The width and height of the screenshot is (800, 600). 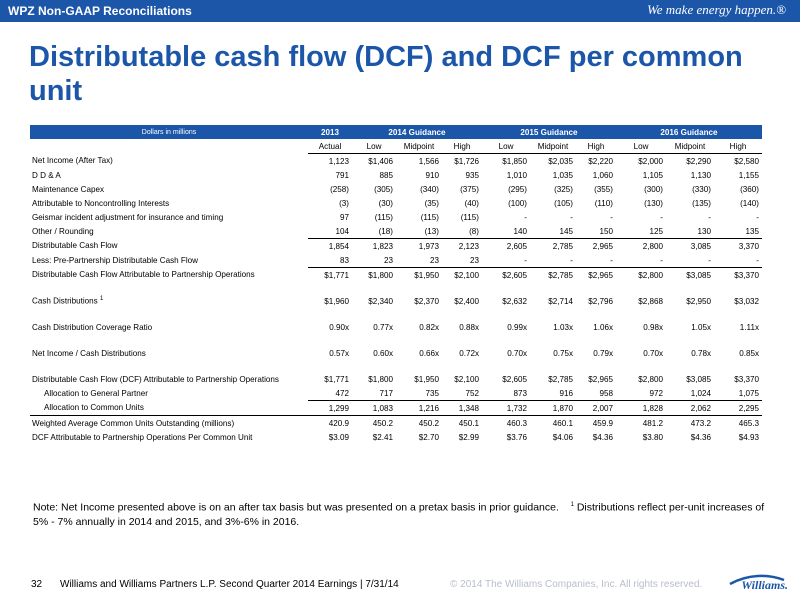 What do you see at coordinates (746, 379) in the screenshot?
I see `table-cell: $3,370` at bounding box center [746, 379].